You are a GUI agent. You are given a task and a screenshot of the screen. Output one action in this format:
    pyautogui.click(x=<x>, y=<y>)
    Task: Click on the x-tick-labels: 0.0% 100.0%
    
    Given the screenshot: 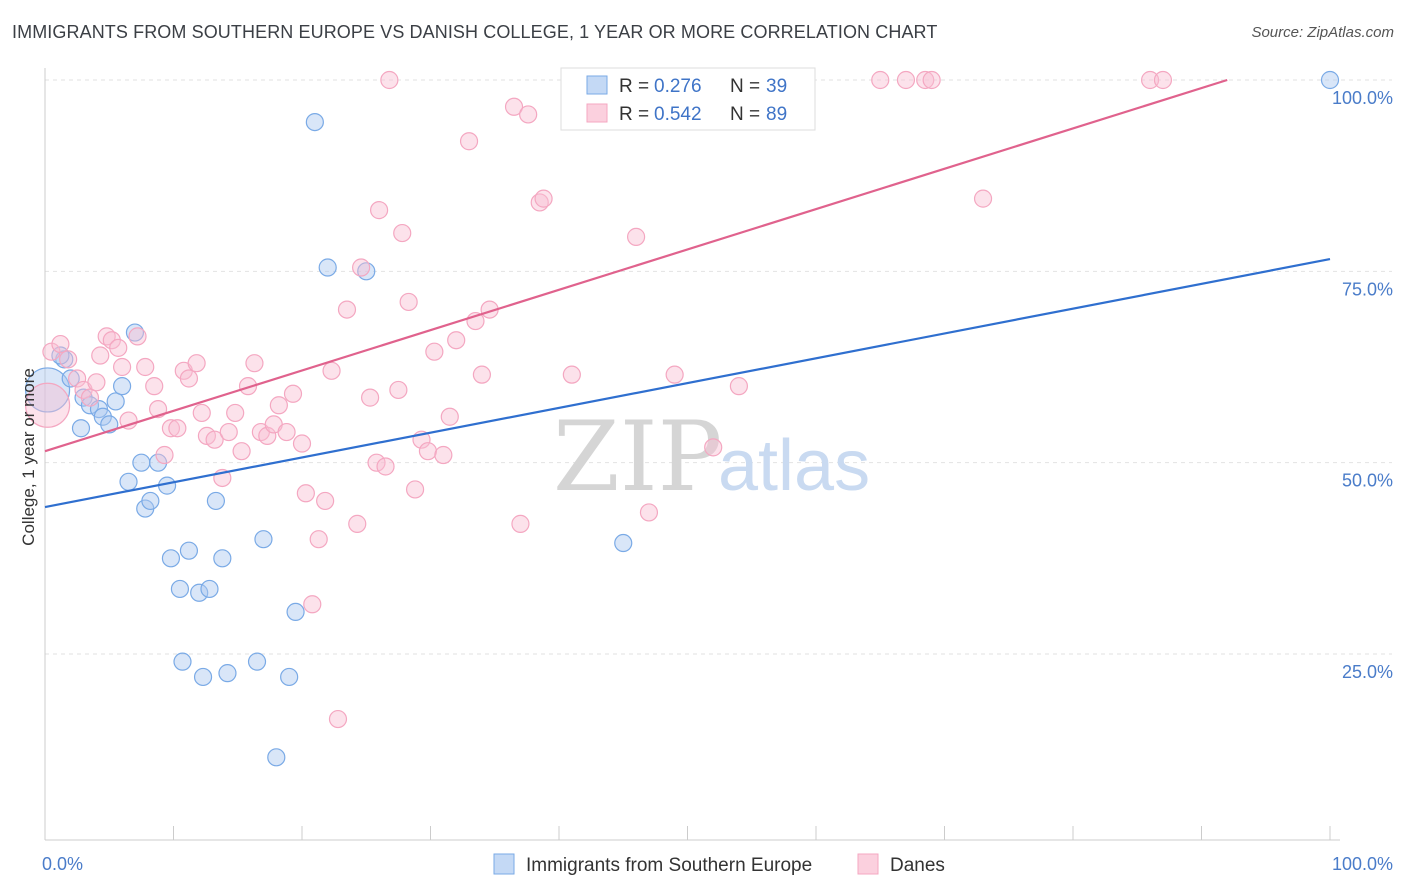 What is the action you would take?
    pyautogui.click(x=717, y=864)
    